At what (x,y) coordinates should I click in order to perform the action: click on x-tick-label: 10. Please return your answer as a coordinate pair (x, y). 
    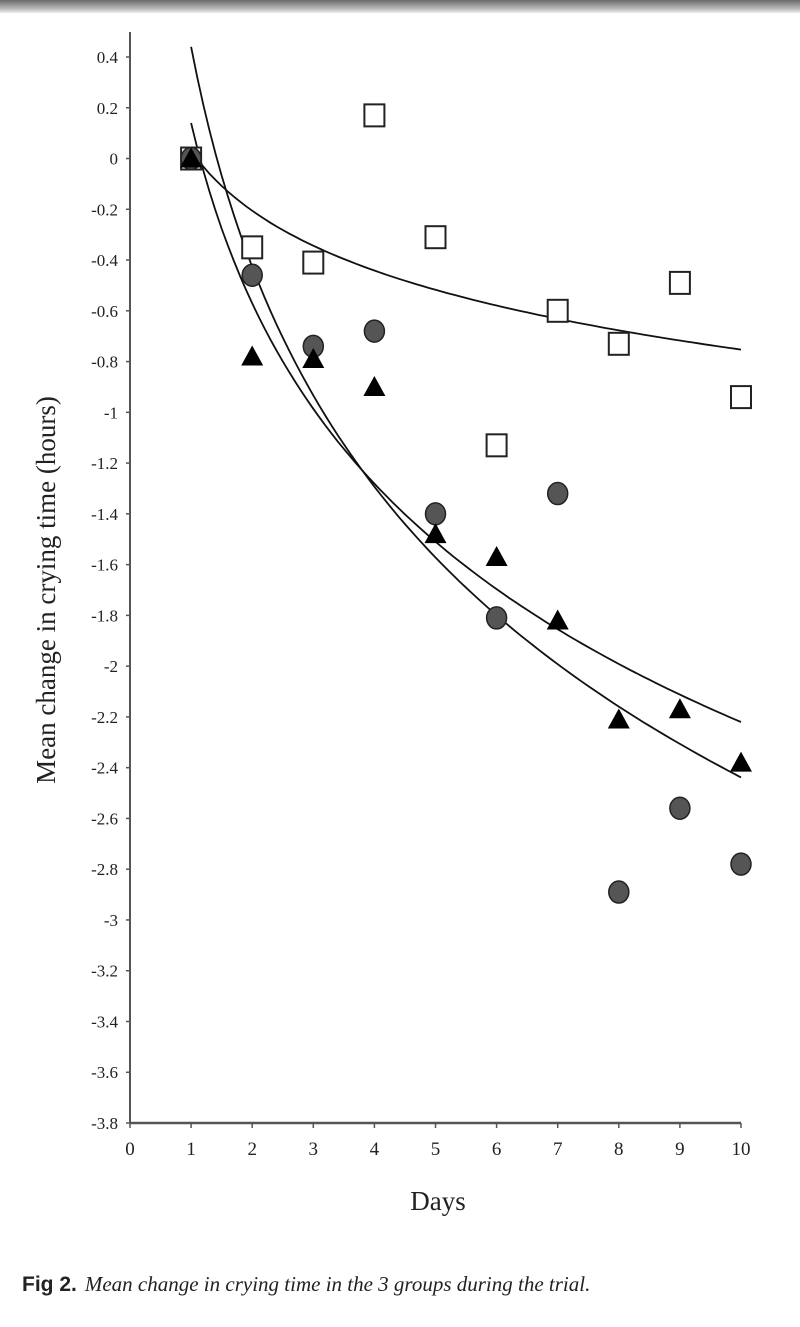
    Looking at the image, I should click on (741, 1149).